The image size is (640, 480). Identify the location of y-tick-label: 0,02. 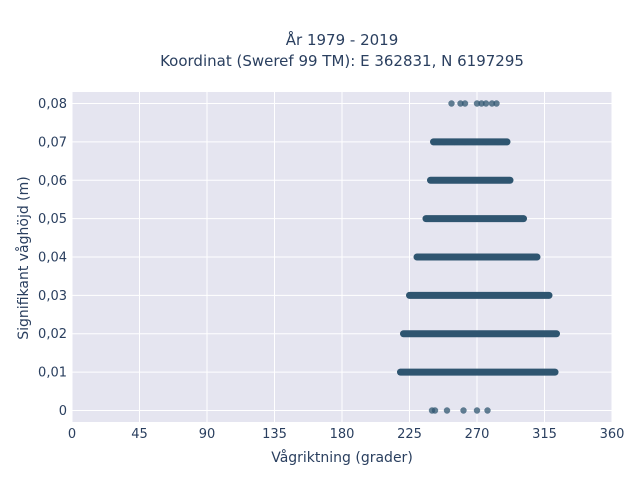
(52, 334).